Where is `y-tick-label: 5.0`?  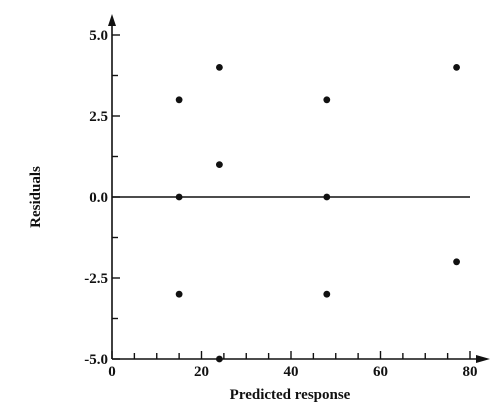
y-tick-label: 5.0 is located at coordinates (98, 36).